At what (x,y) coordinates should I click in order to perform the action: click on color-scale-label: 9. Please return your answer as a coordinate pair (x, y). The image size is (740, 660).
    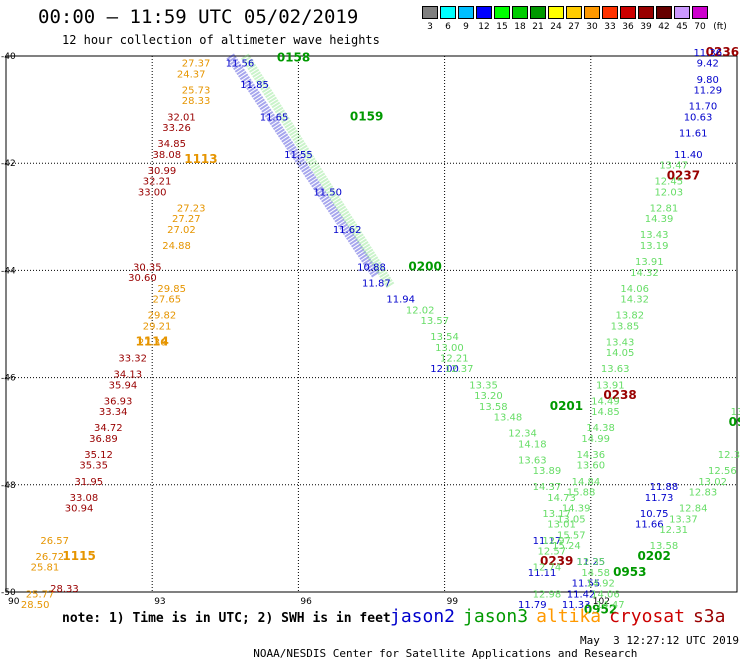
    Looking at the image, I should click on (466, 27).